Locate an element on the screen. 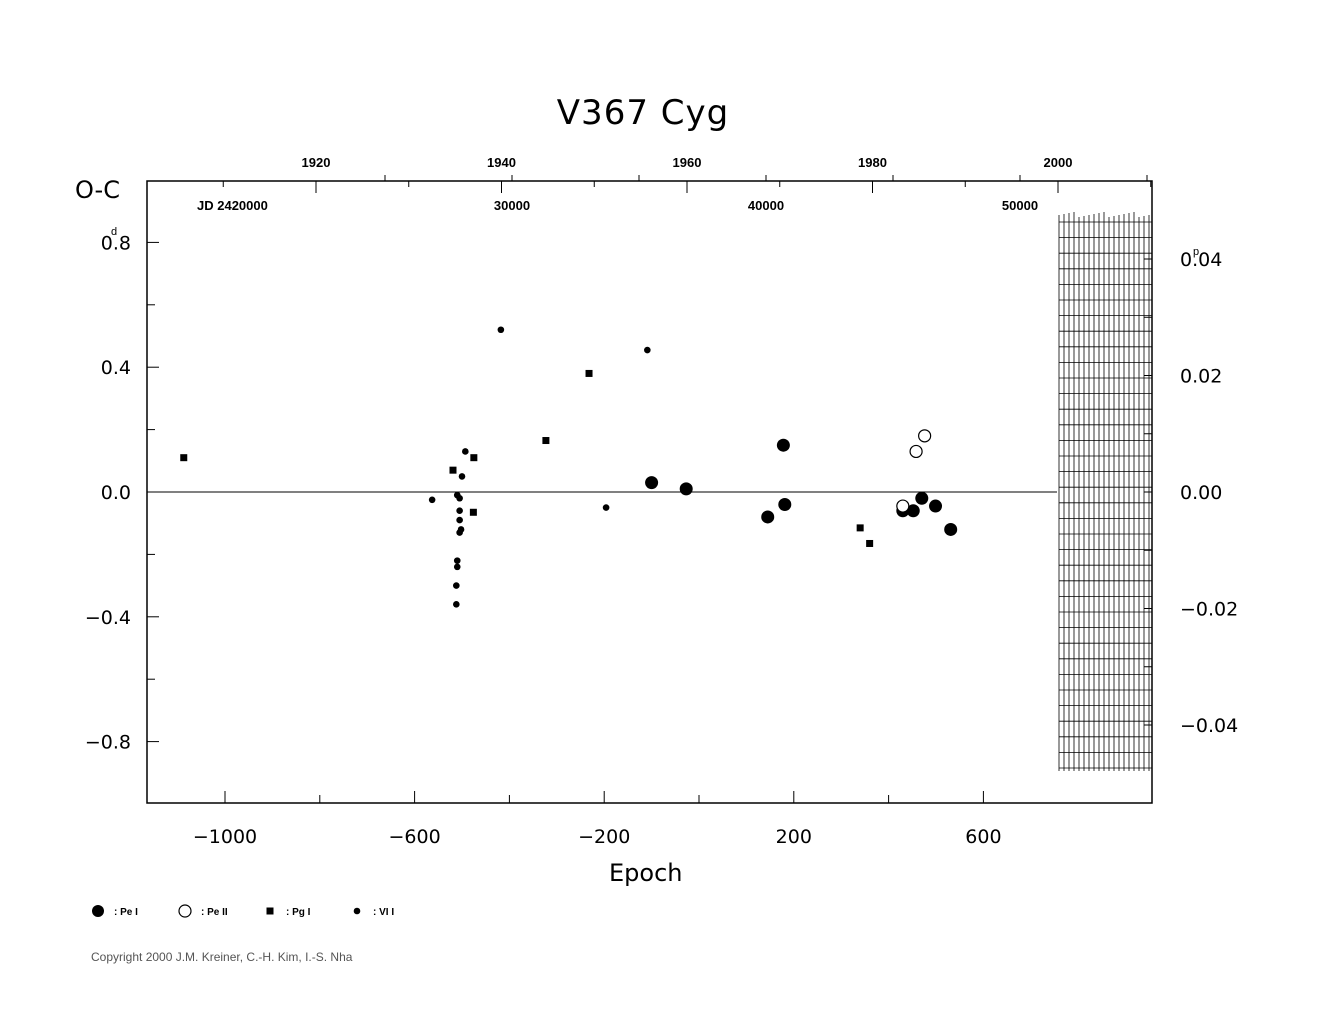  y-tick-label-left: −0.4 is located at coordinates (108, 618).